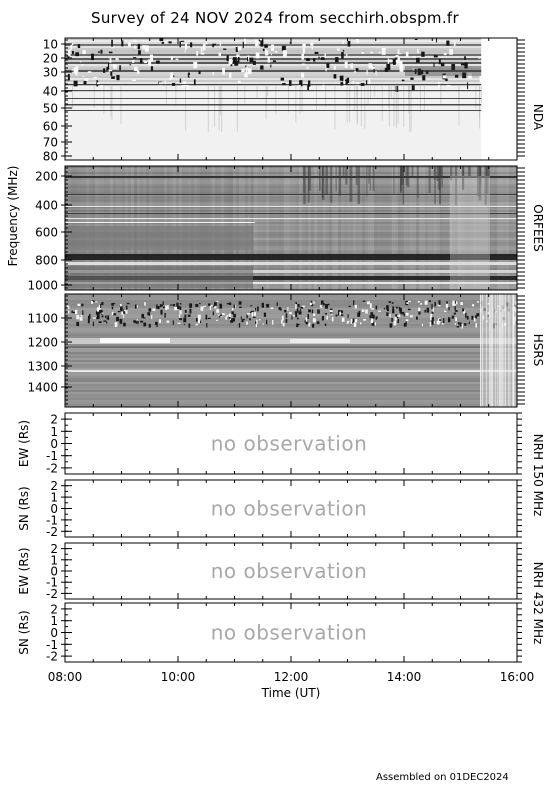  I want to click on xtick-label: 08:00, so click(65, 677).